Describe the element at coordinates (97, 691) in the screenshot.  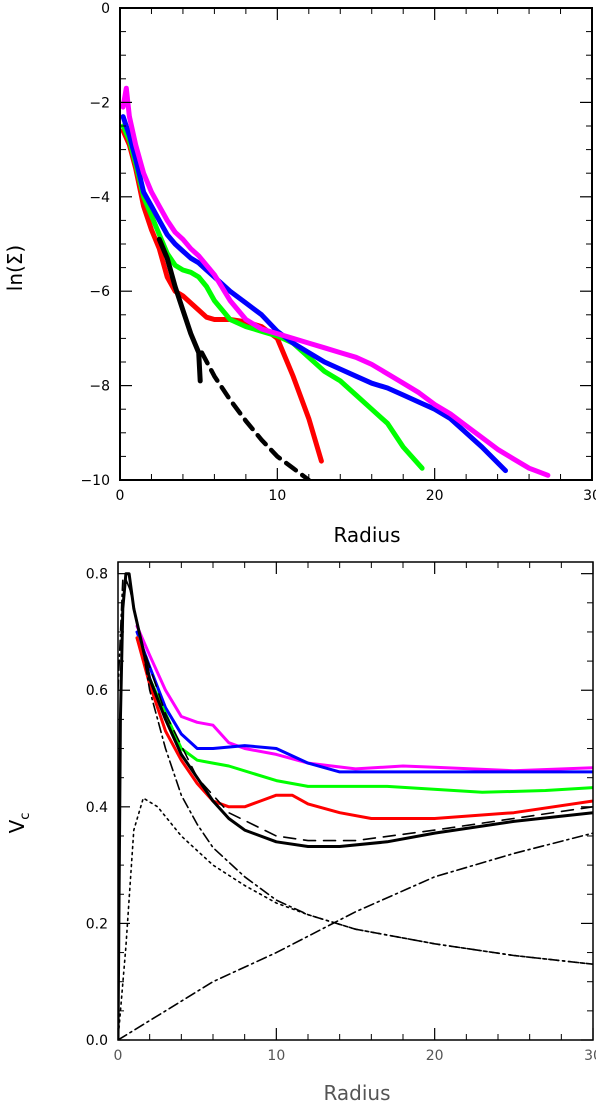
I see `rotation-curve-ytick-label: 0.6` at that location.